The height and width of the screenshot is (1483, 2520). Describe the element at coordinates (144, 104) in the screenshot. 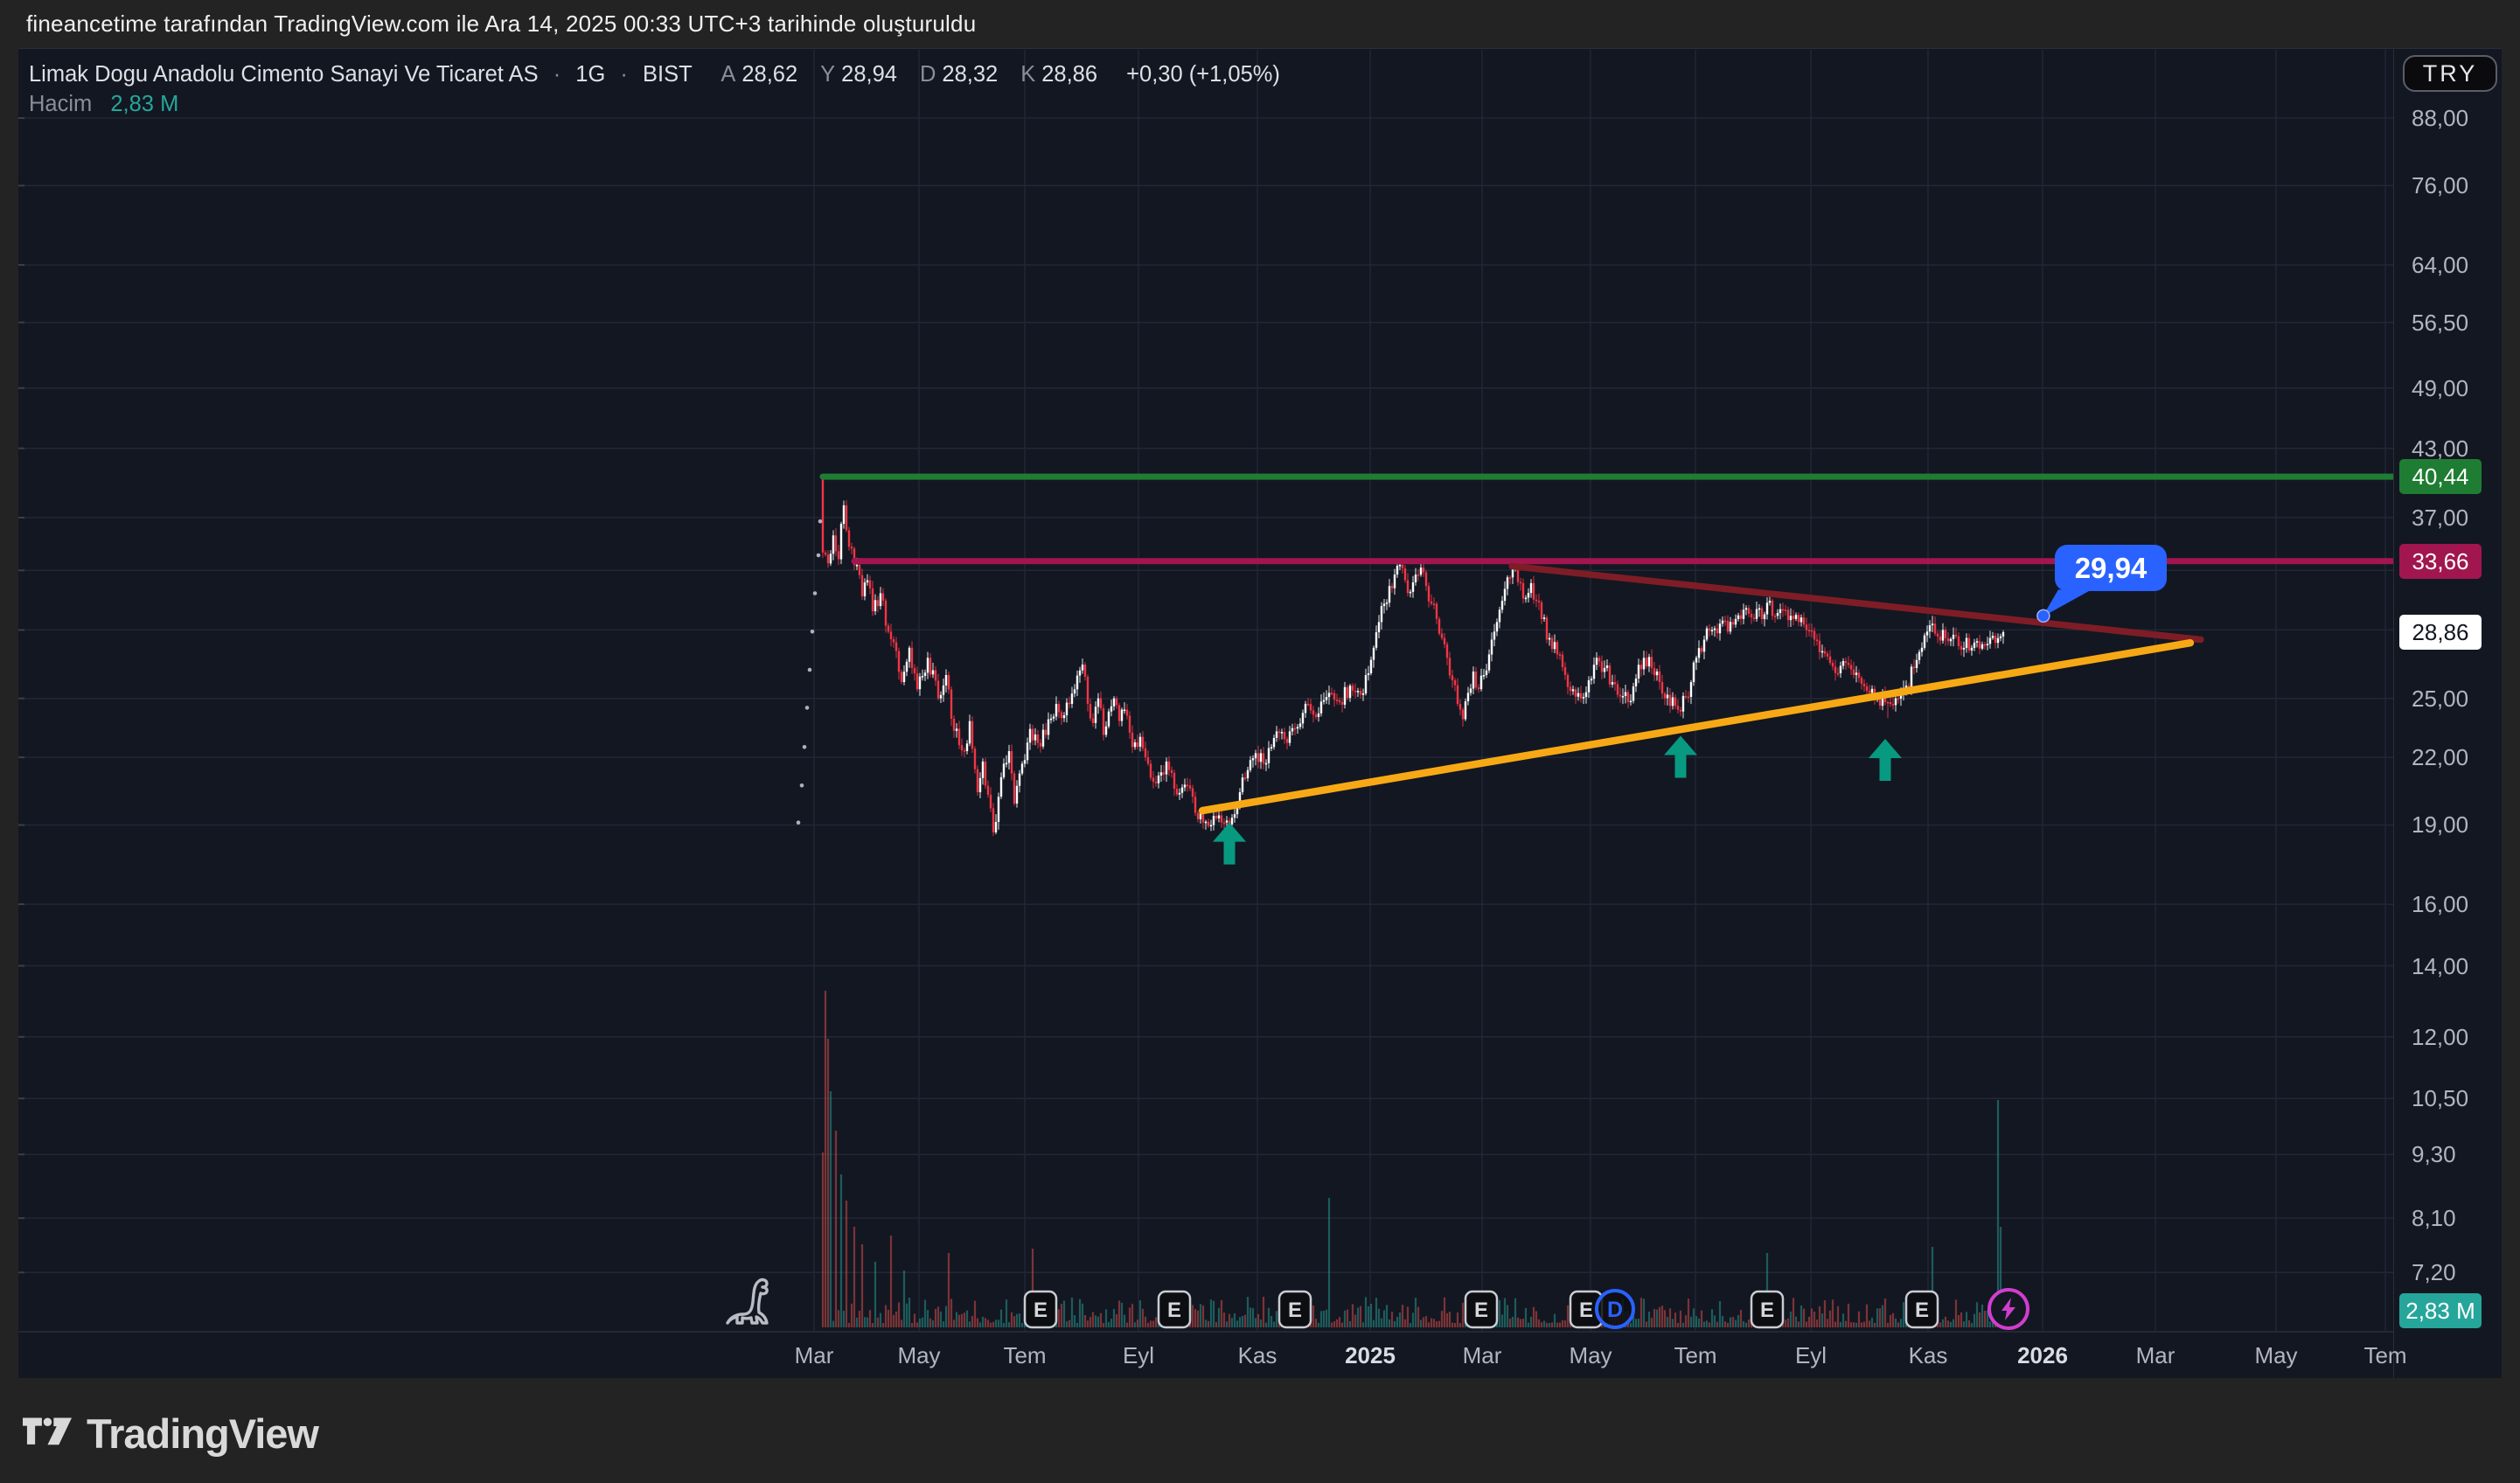

I see `volume-value: 2,83 M` at that location.